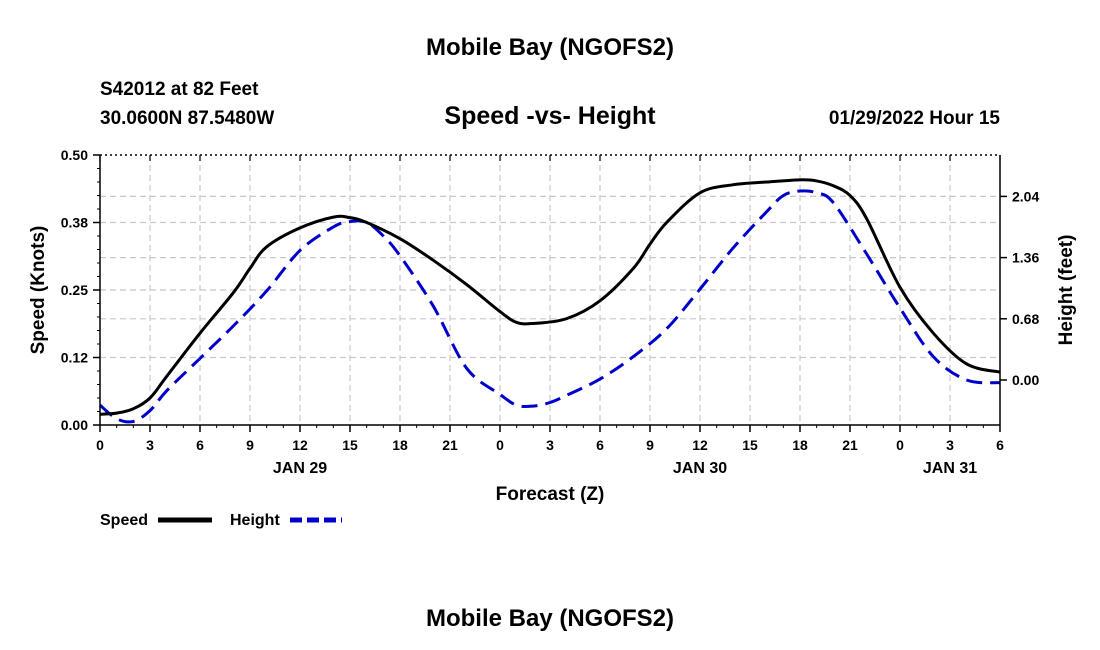  What do you see at coordinates (221, 520) in the screenshot?
I see `legend: Speed Height` at bounding box center [221, 520].